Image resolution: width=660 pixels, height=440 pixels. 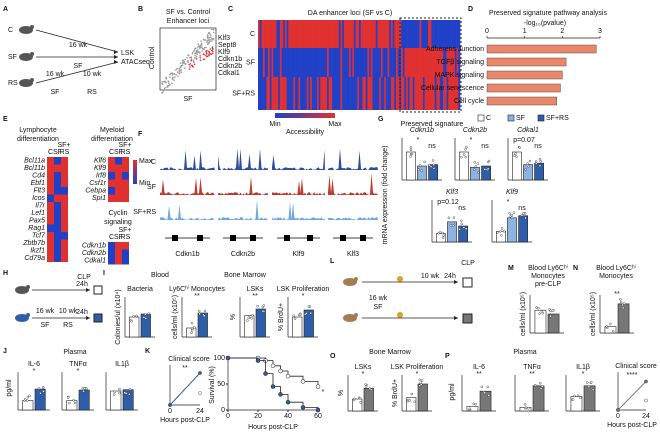 What do you see at coordinates (562, 31) in the screenshot?
I see `x-tick-label: 2` at bounding box center [562, 31].